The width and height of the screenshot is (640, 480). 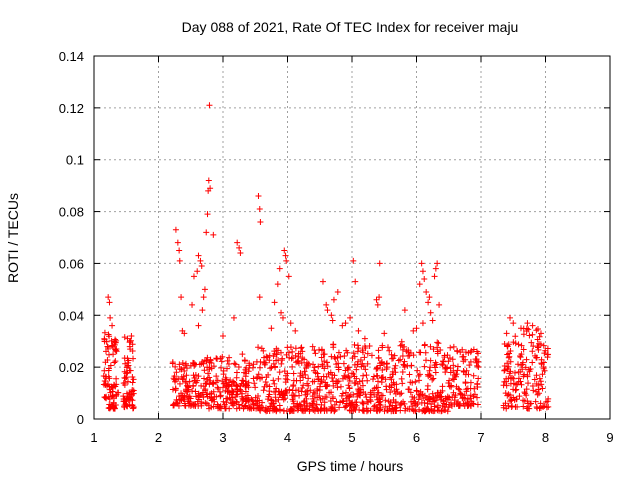 What do you see at coordinates (545, 437) in the screenshot?
I see `x-tick-label: 8` at bounding box center [545, 437].